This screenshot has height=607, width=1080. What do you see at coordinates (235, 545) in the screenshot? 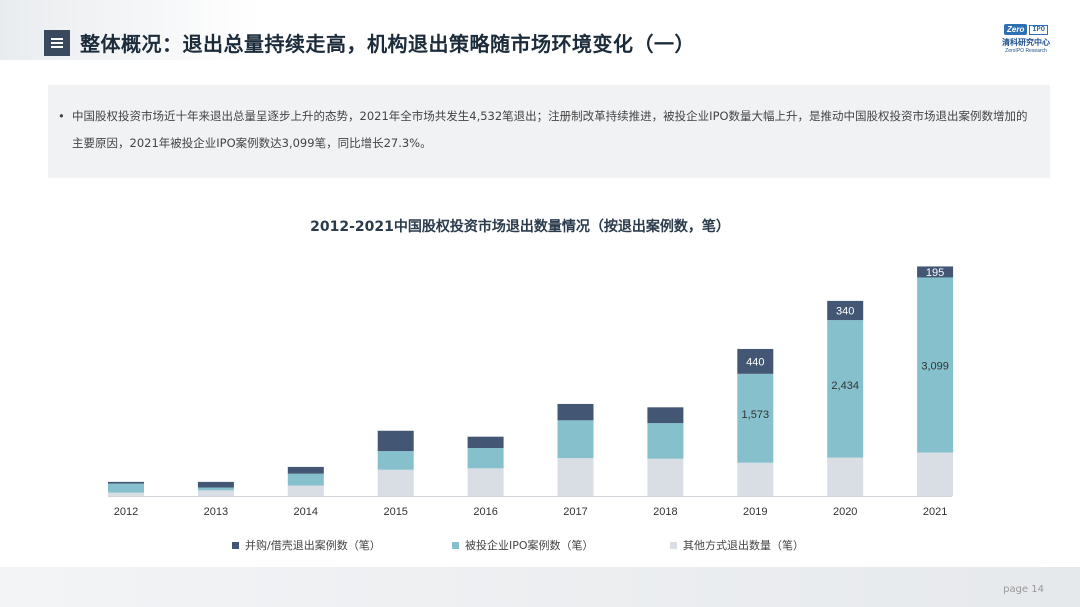
I see `legend-swatch-mna` at bounding box center [235, 545].